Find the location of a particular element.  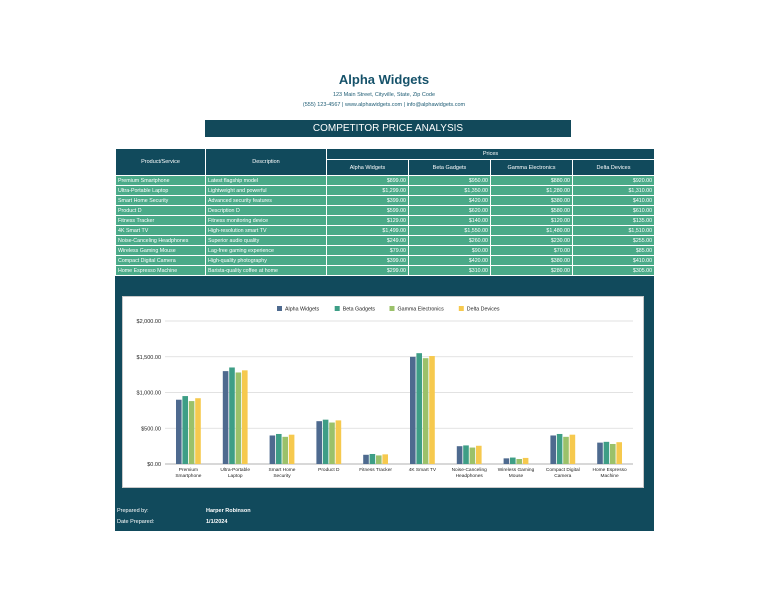

legend-label: Alpha Widgets is located at coordinates (302, 310).